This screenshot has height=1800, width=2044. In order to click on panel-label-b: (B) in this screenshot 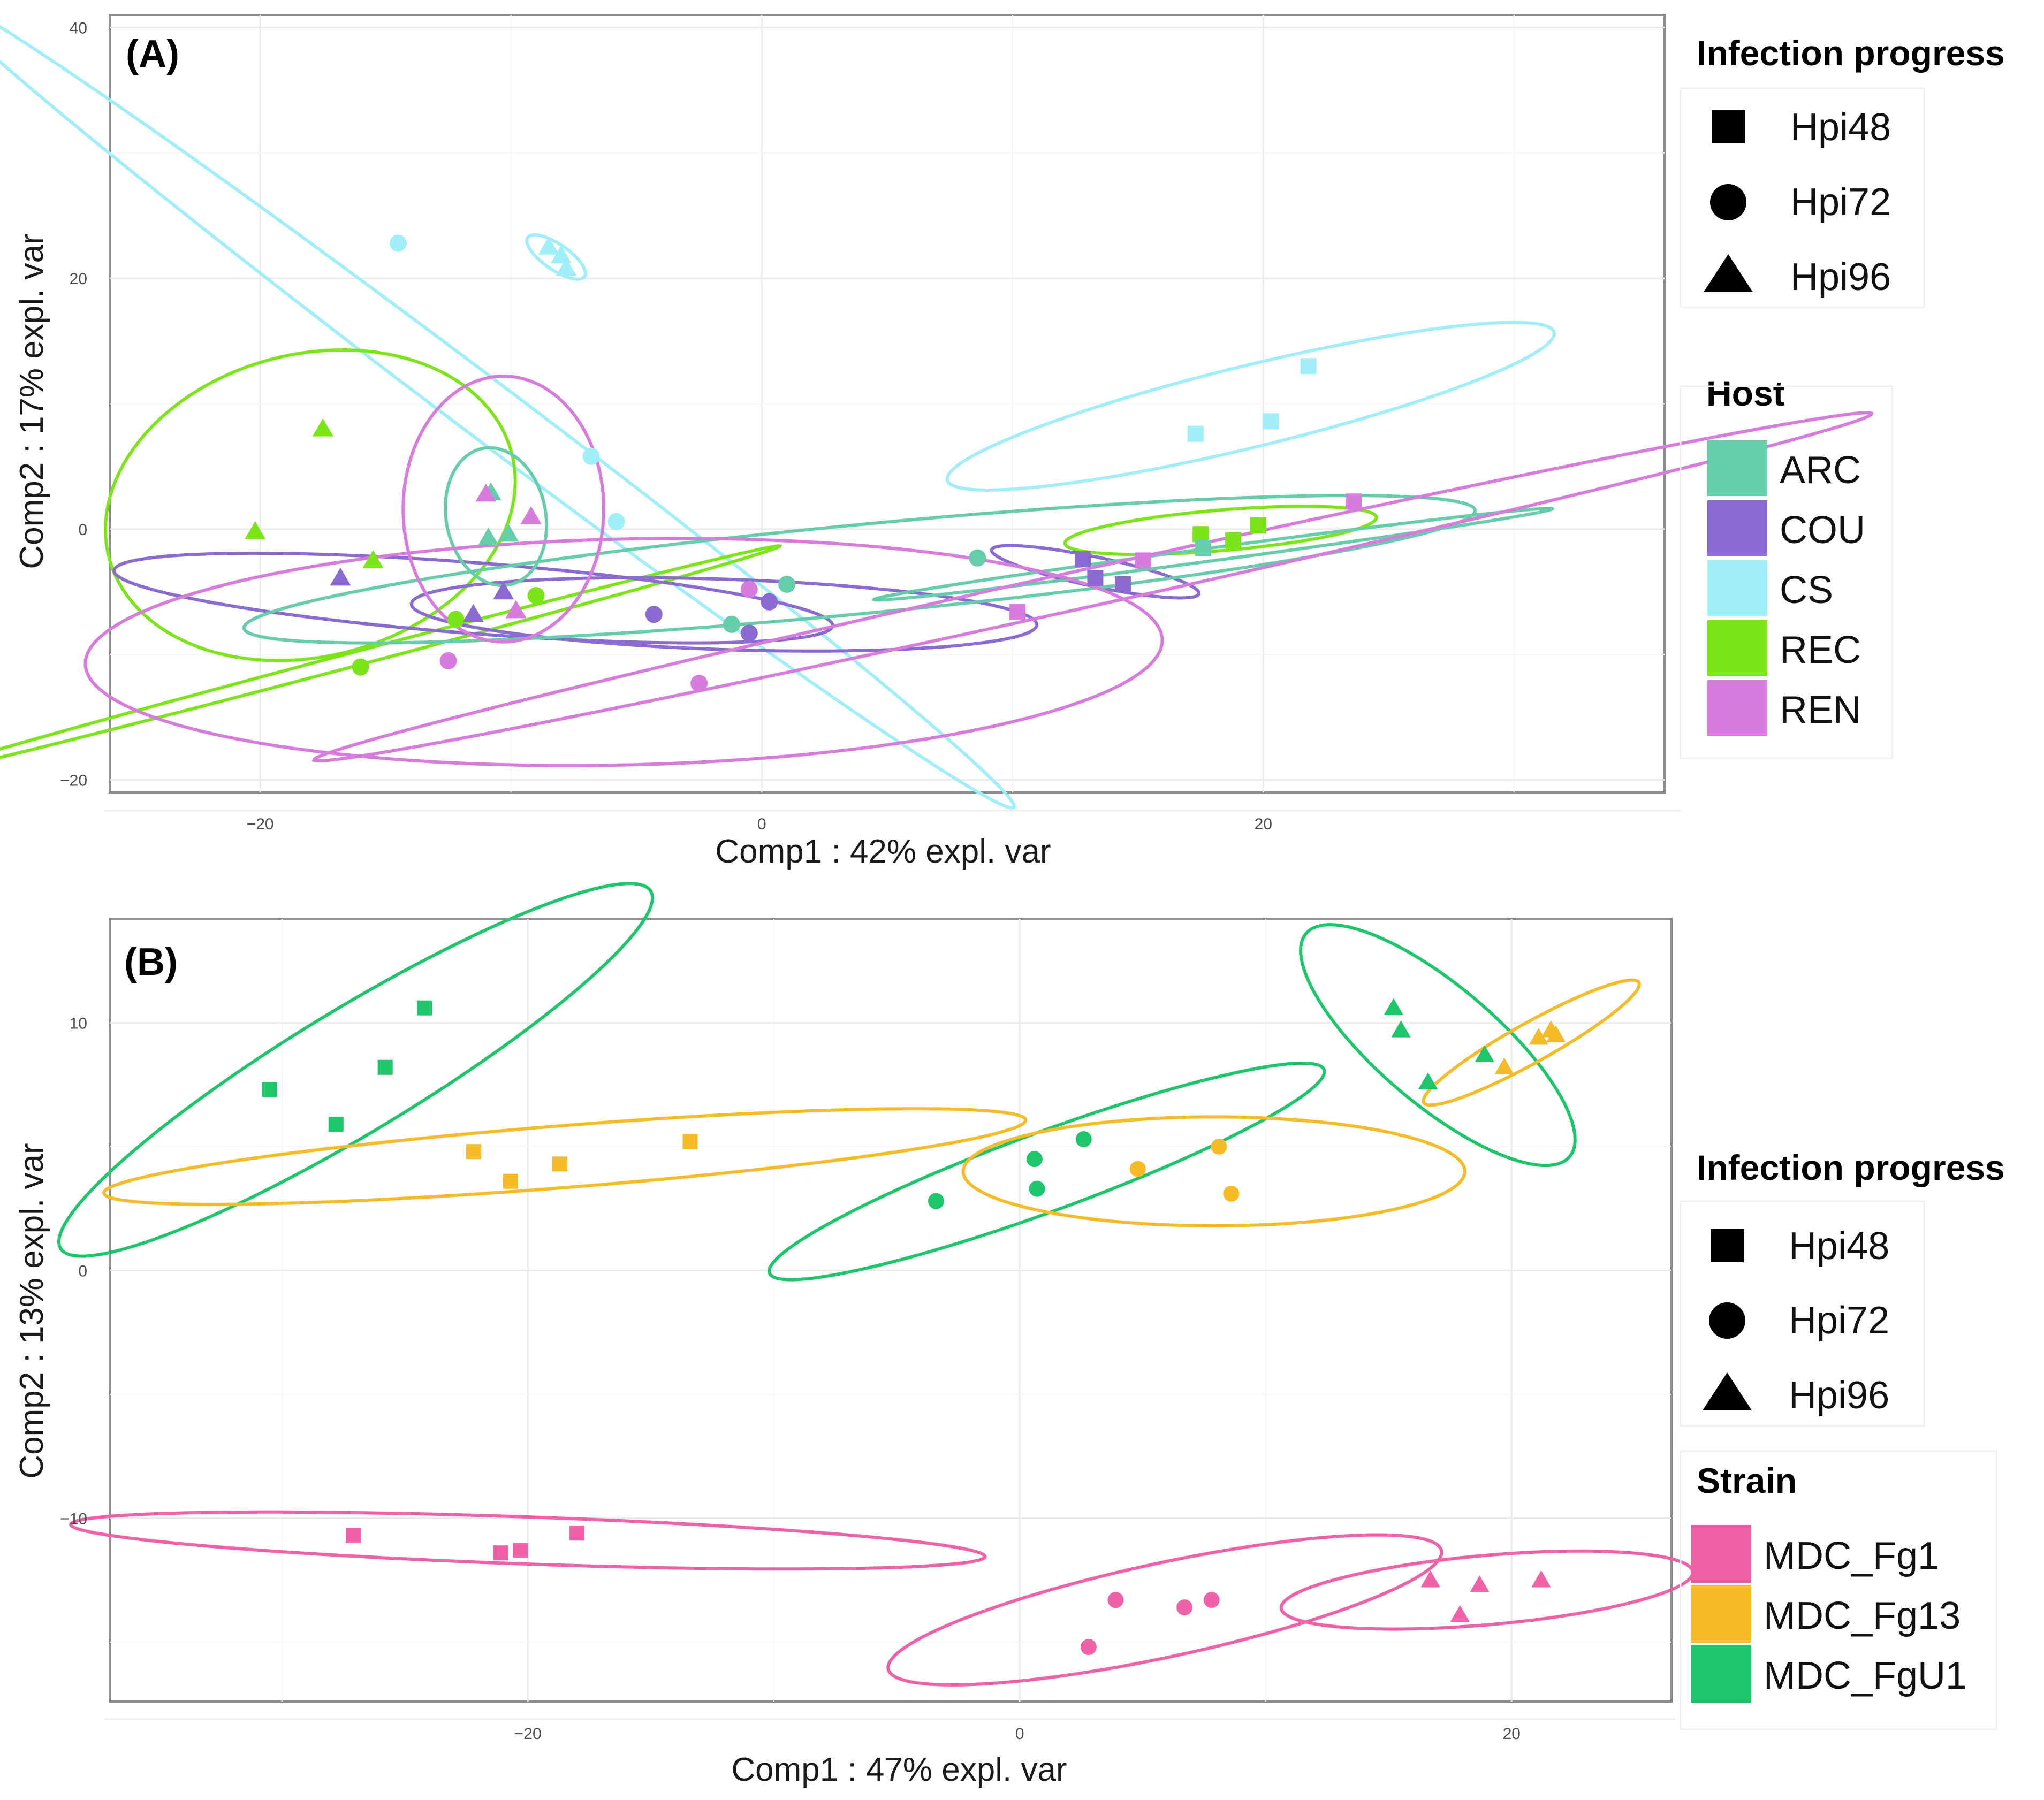, I will do `click(151, 962)`.